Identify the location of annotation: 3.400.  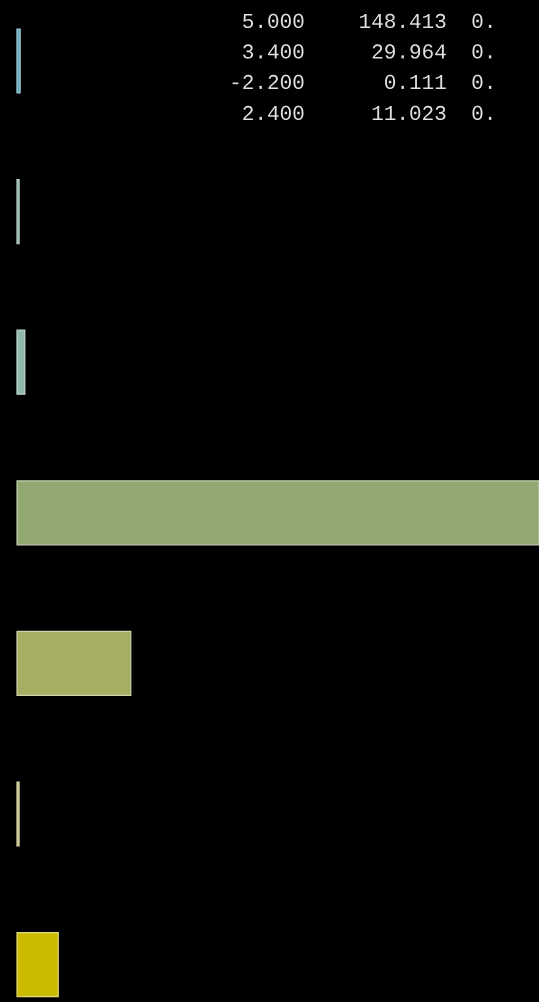
(273, 51).